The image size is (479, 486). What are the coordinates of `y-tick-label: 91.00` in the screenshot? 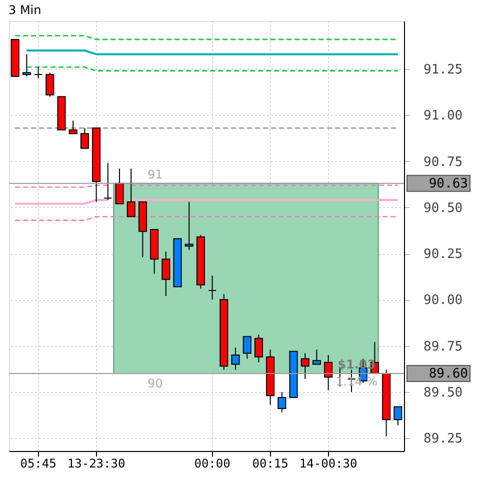 It's located at (443, 116).